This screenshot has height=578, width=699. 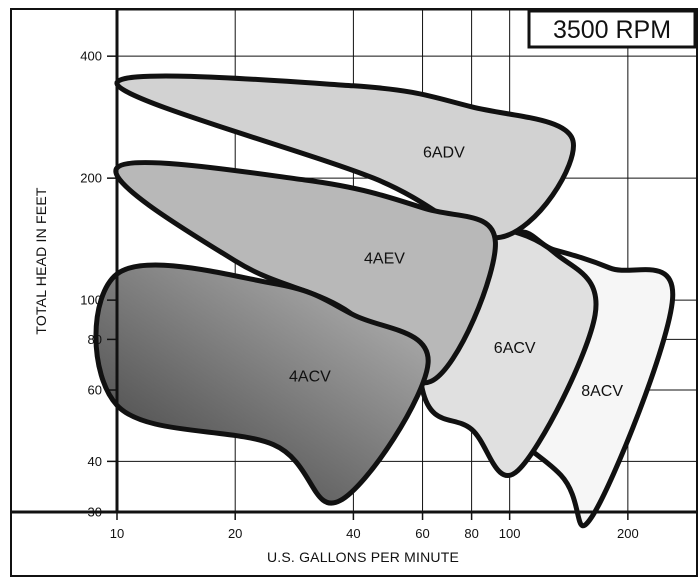 What do you see at coordinates (510, 533) in the screenshot?
I see `x-tick-label: 100` at bounding box center [510, 533].